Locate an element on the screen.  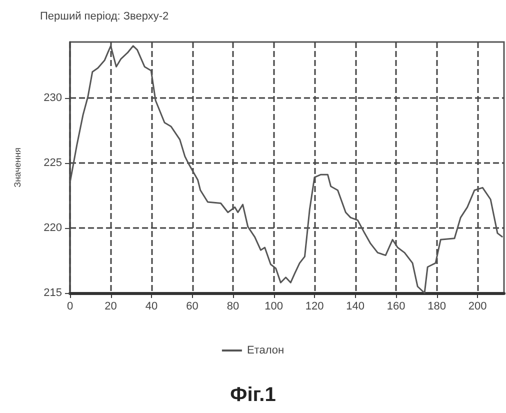
x-tick-label: 200 is located at coordinates (477, 306).